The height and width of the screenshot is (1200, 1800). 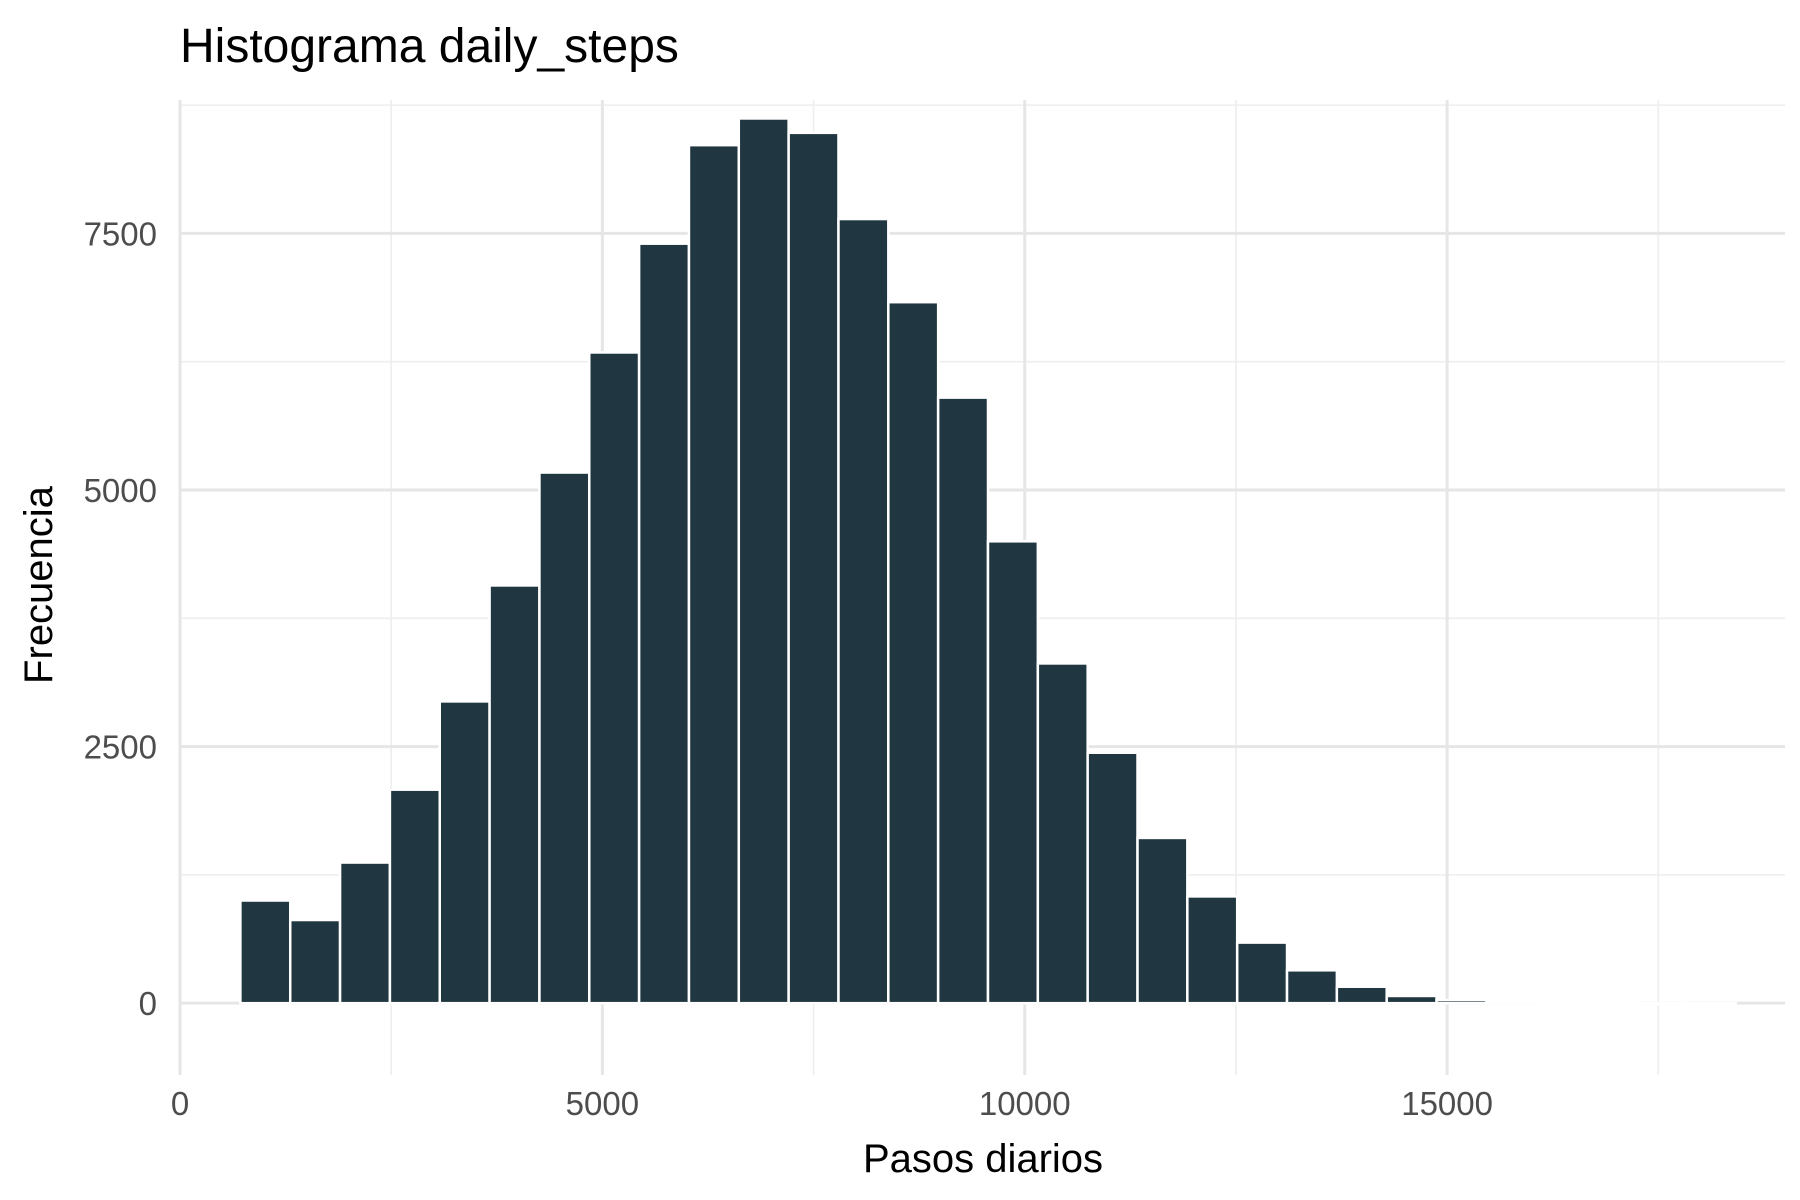 I want to click on y-axis-tick-labels: 0 2500 5000 7500, so click(x=120, y=618).